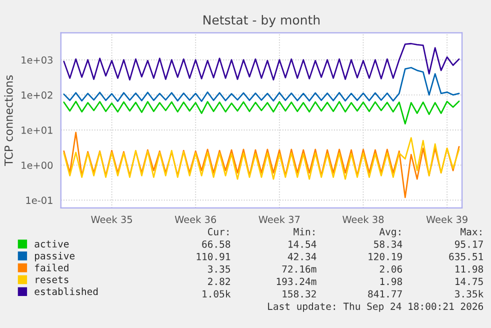 This screenshot has height=328, width=491. I want to click on y-tick-label: 1e-01, so click(39, 200).